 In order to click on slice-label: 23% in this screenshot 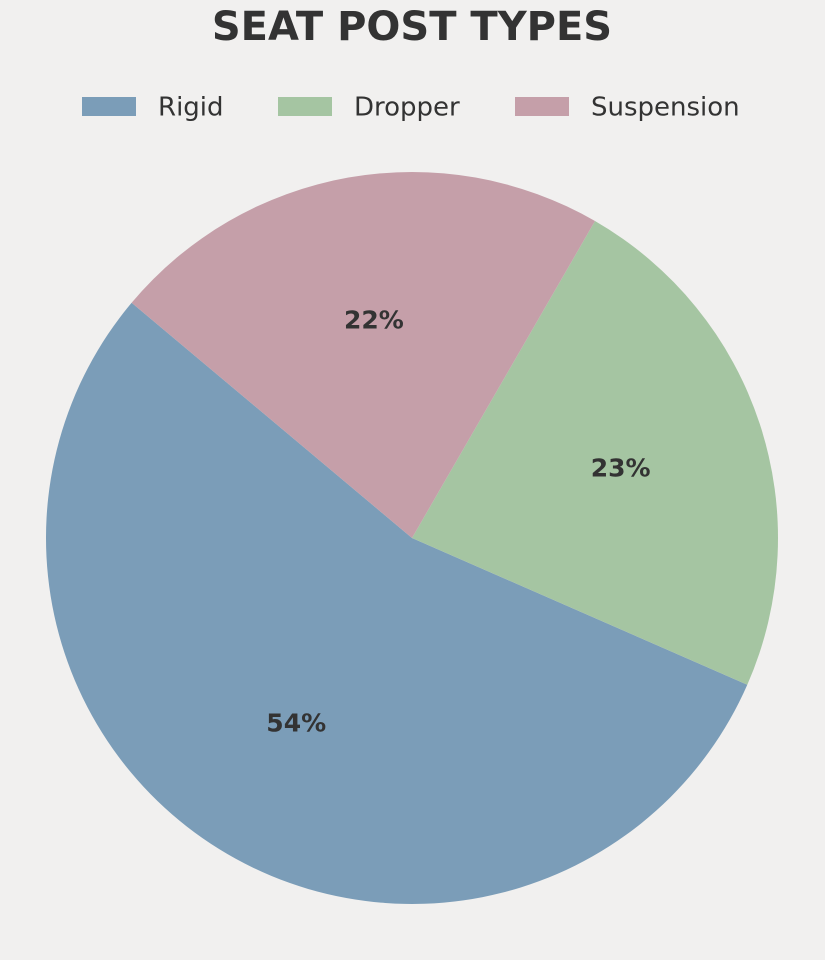, I will do `click(621, 467)`.